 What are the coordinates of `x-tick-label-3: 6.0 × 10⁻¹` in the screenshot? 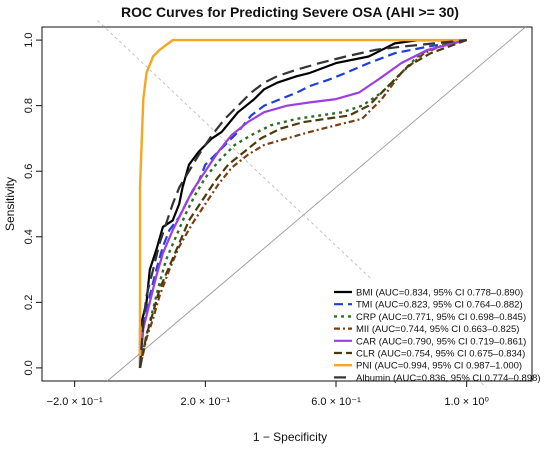 It's located at (336, 402).